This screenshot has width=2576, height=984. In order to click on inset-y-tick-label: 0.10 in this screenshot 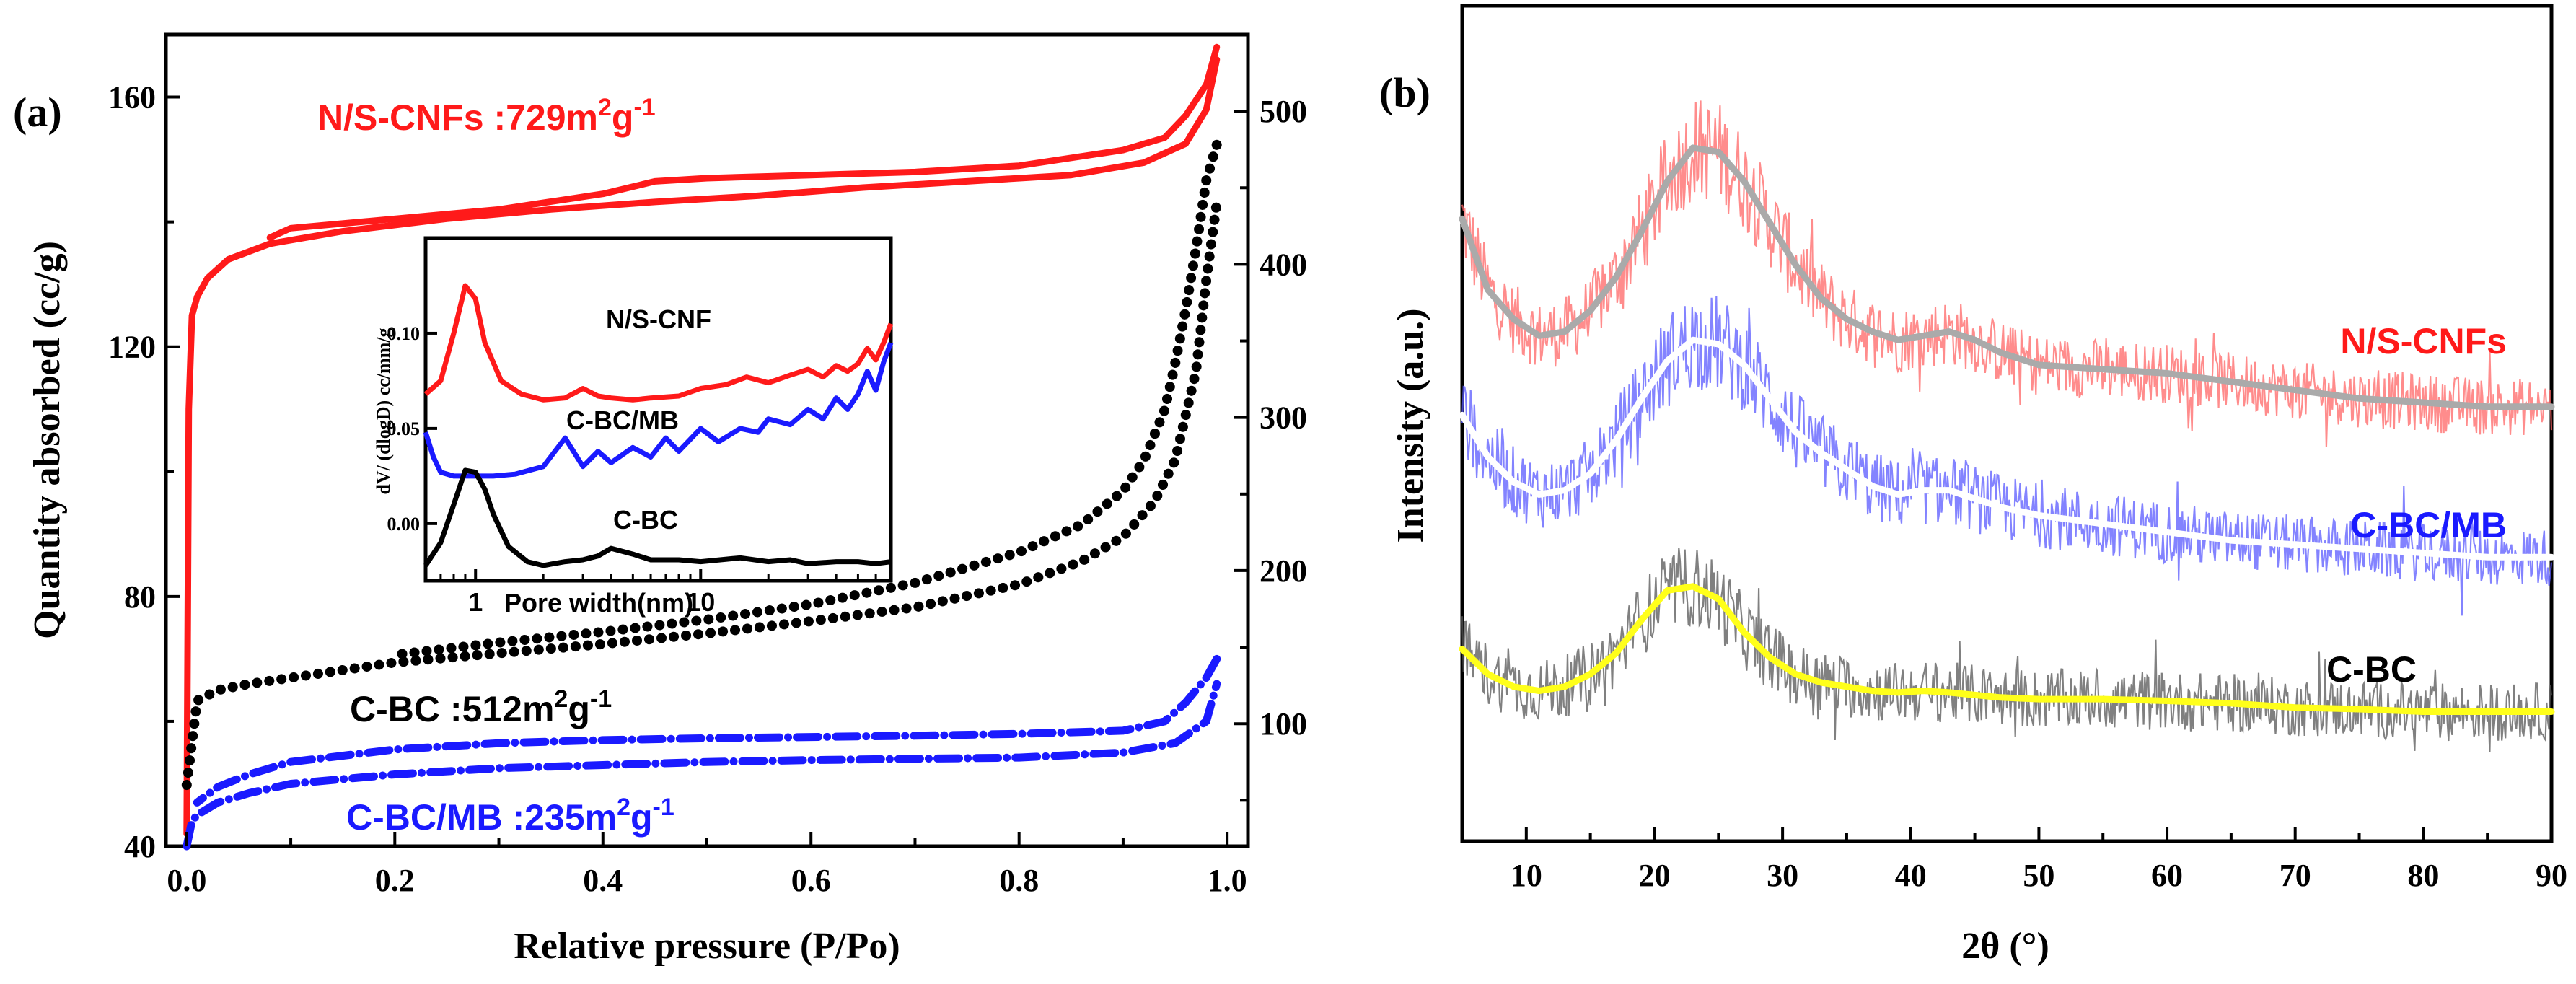, I will do `click(404, 333)`.